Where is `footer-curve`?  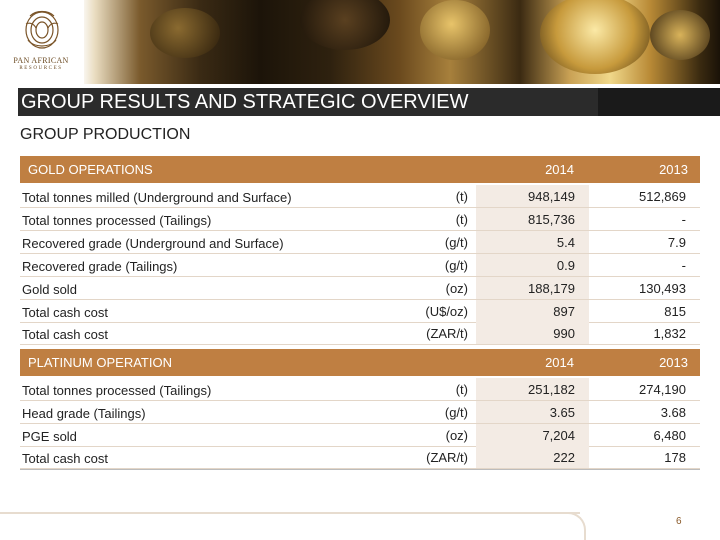
footer-curve is located at coordinates (571, 526).